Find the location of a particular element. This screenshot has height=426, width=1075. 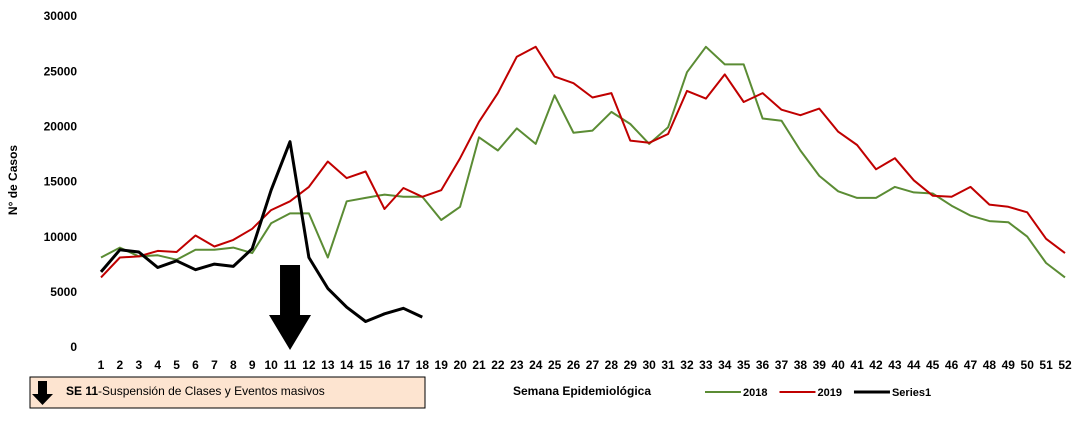

annotation-rest: -Suspensión de Clases y Eventos masivos is located at coordinates (211, 391).